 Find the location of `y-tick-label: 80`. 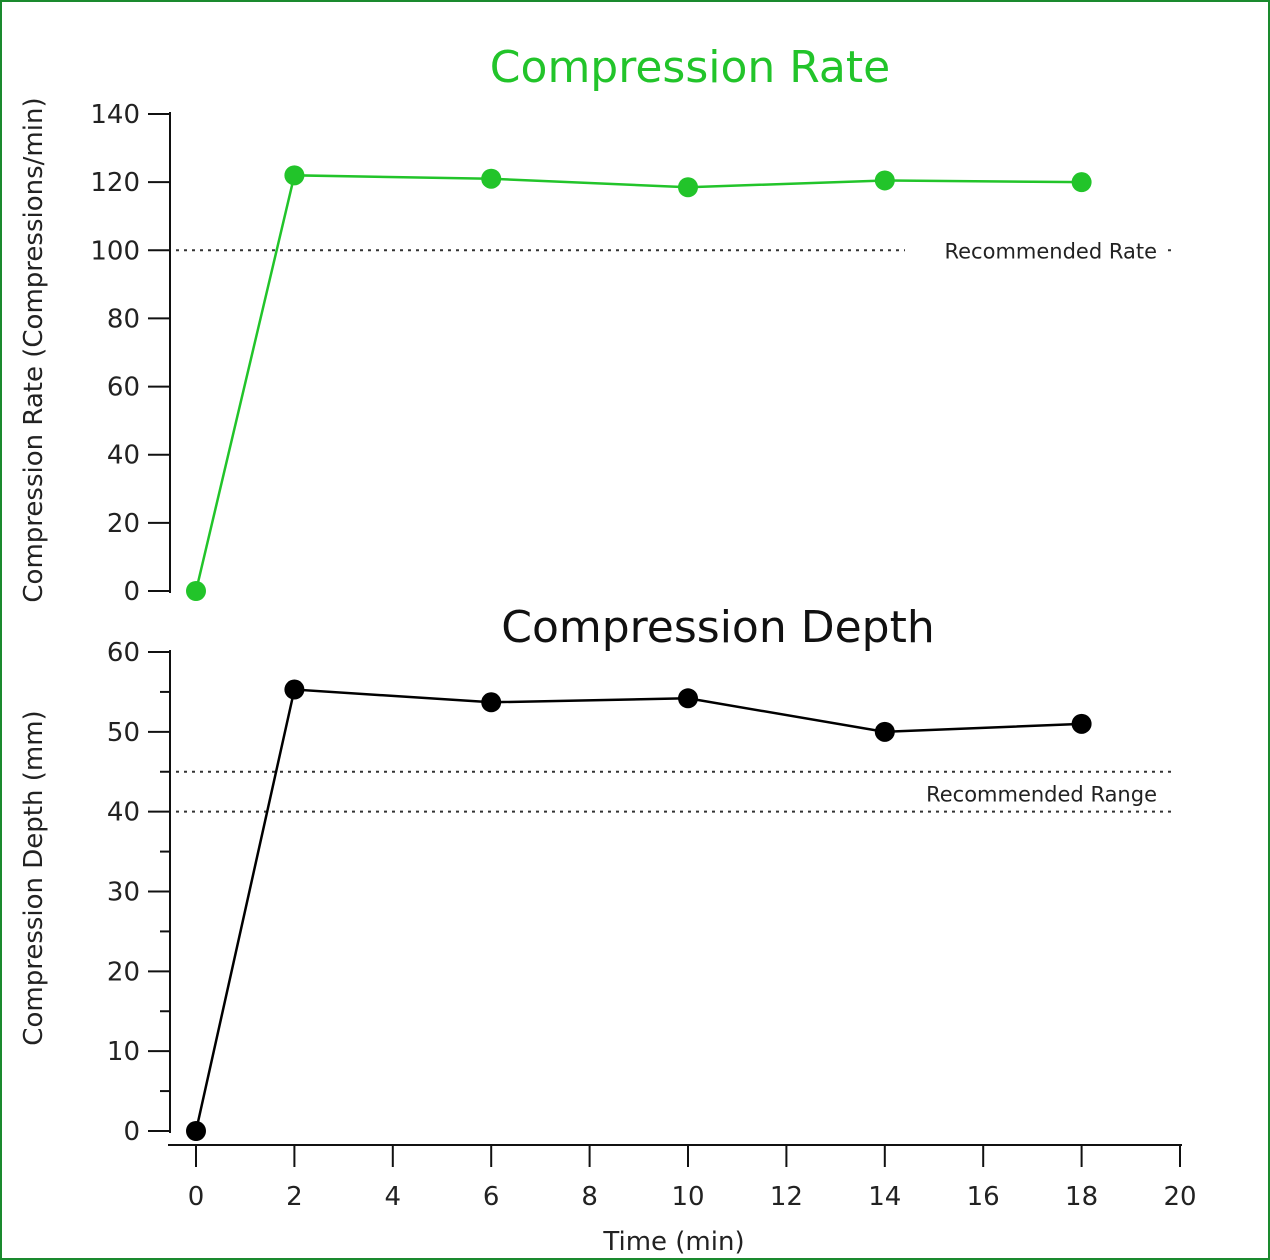

y-tick-label: 80 is located at coordinates (123, 319).